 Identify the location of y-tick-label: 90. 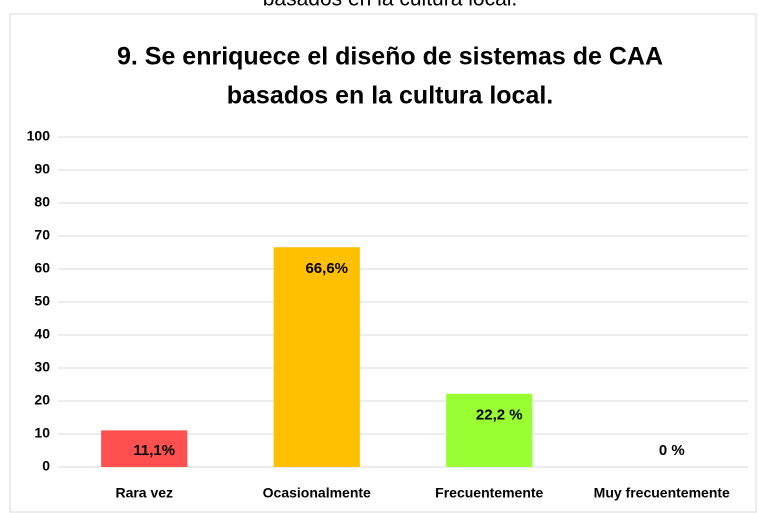
(42, 169).